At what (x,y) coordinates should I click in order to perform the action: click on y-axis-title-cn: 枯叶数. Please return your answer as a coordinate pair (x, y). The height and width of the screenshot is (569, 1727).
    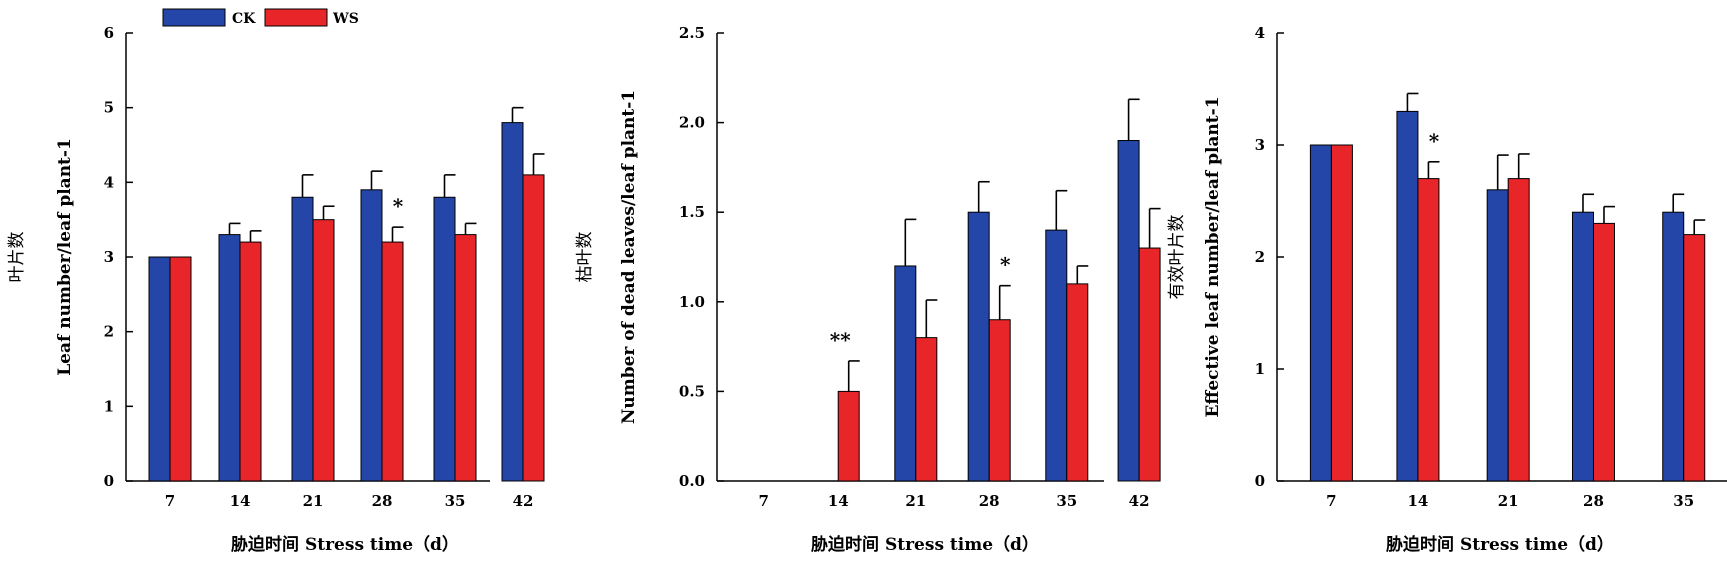
    Looking at the image, I should click on (585, 257).